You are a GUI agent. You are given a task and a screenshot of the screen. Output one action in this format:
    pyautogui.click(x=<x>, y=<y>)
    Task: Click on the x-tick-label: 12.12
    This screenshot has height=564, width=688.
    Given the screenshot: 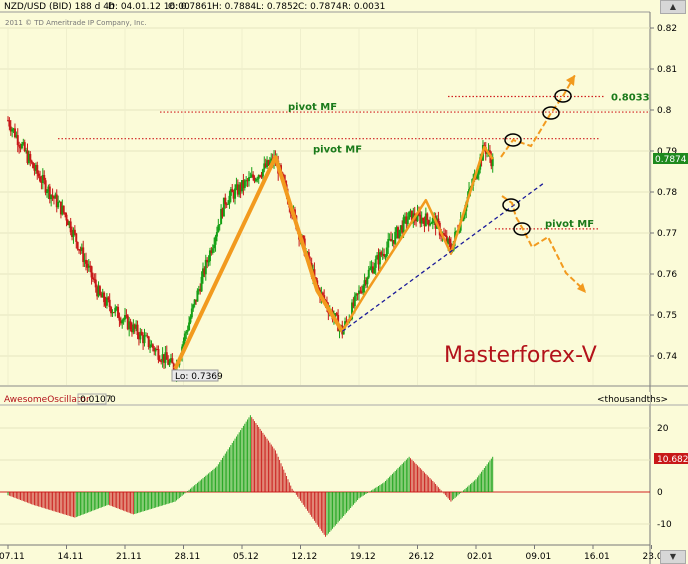 What is the action you would take?
    pyautogui.click(x=305, y=557)
    